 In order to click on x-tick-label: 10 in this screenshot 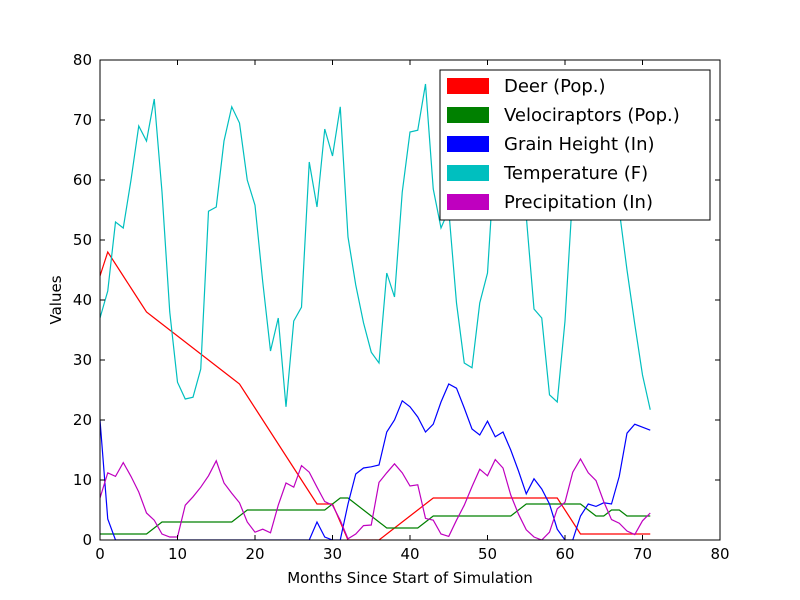, I will do `click(177, 554)`.